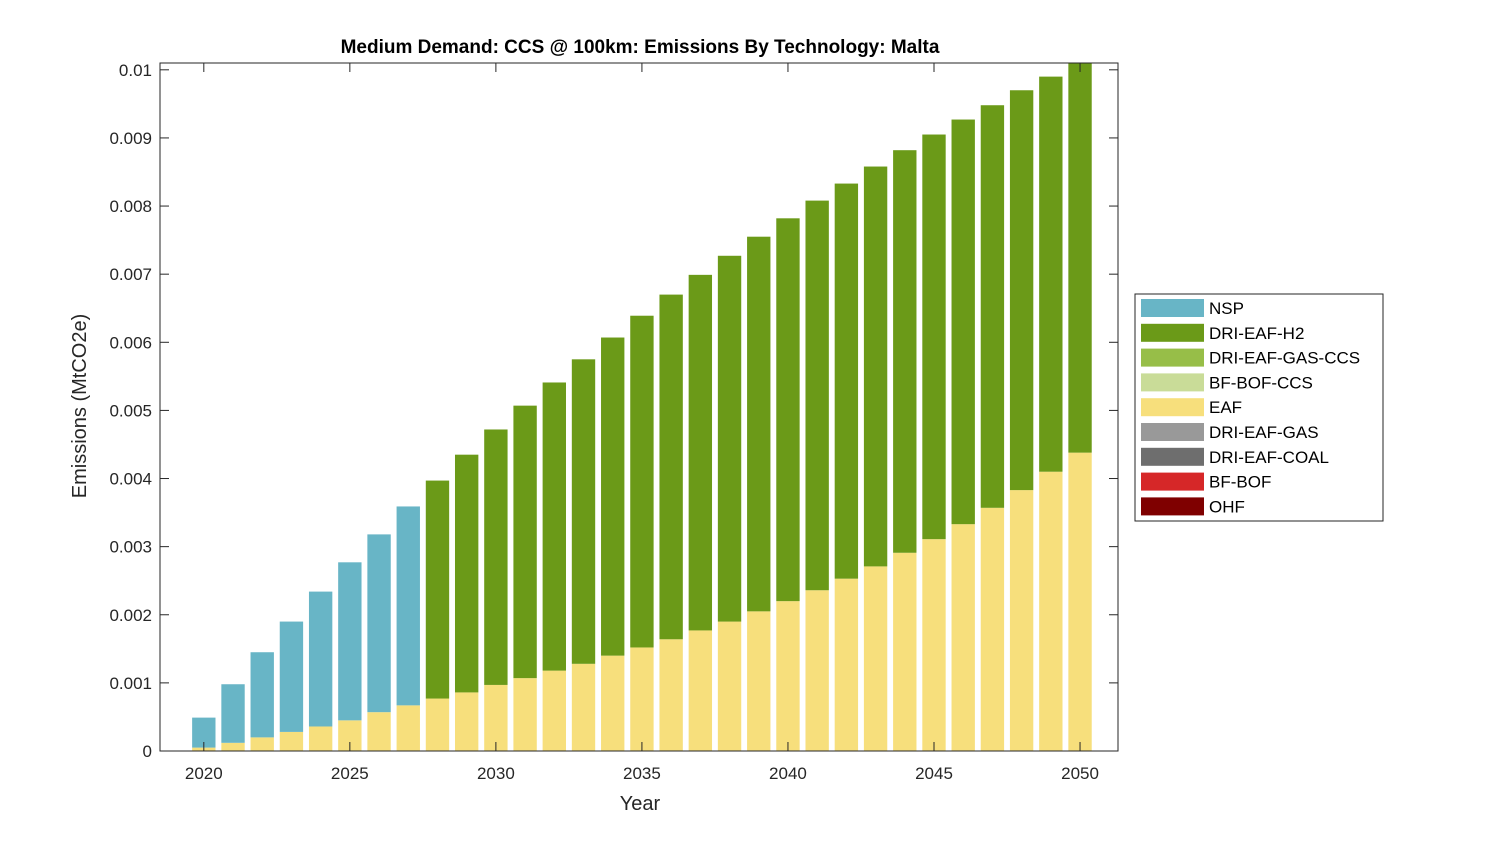 The image size is (1500, 844). Describe the element at coordinates (613, 703) in the screenshot. I see `bar-eaf-2034` at that location.